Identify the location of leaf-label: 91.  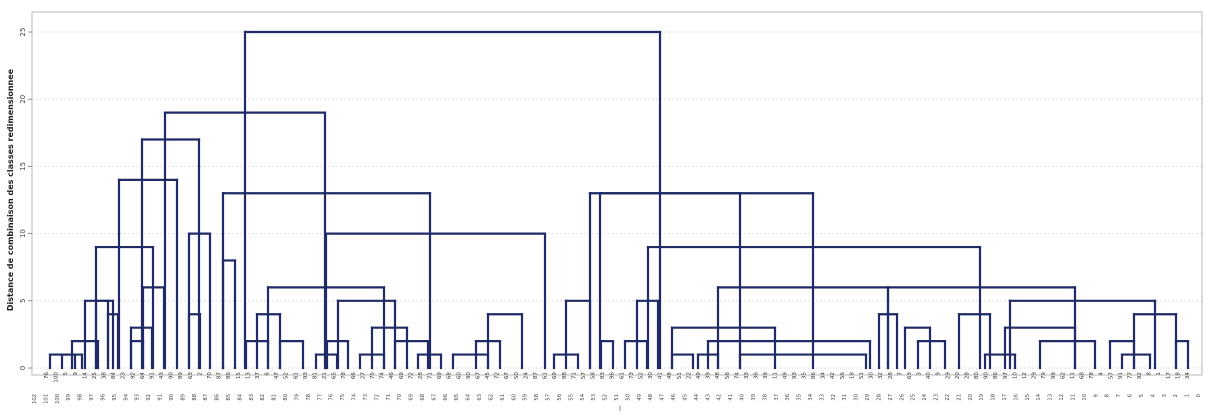
(1121, 376).